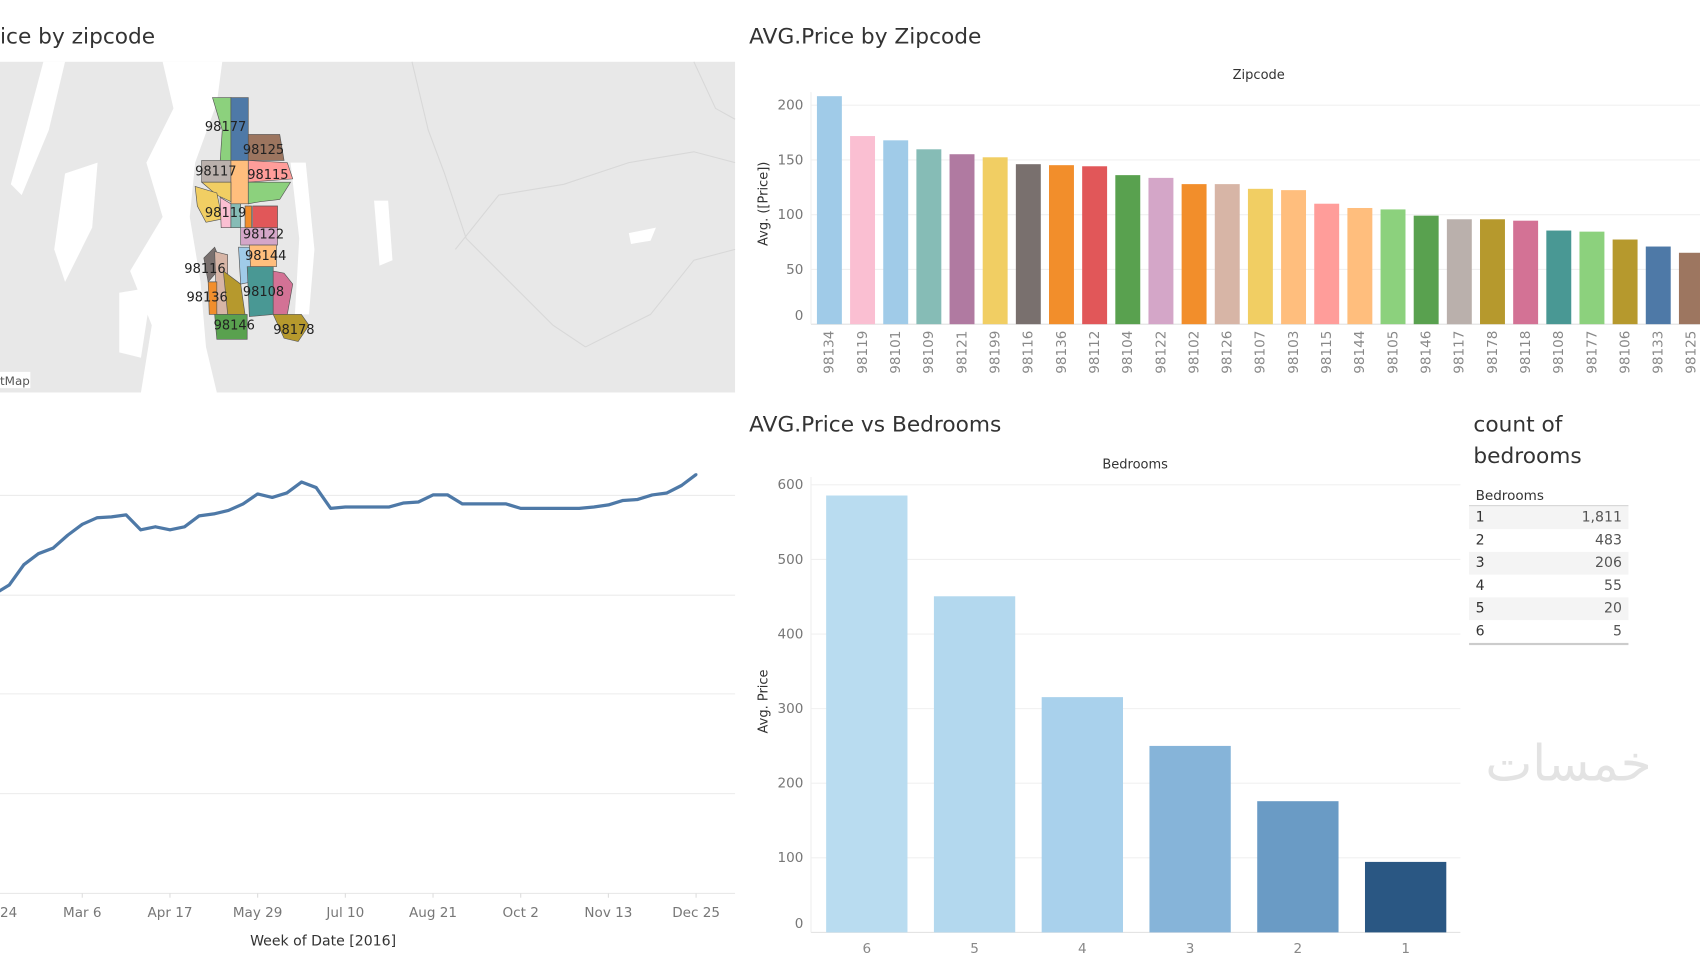  I want to click on price-trend-line, so click(349, 533).